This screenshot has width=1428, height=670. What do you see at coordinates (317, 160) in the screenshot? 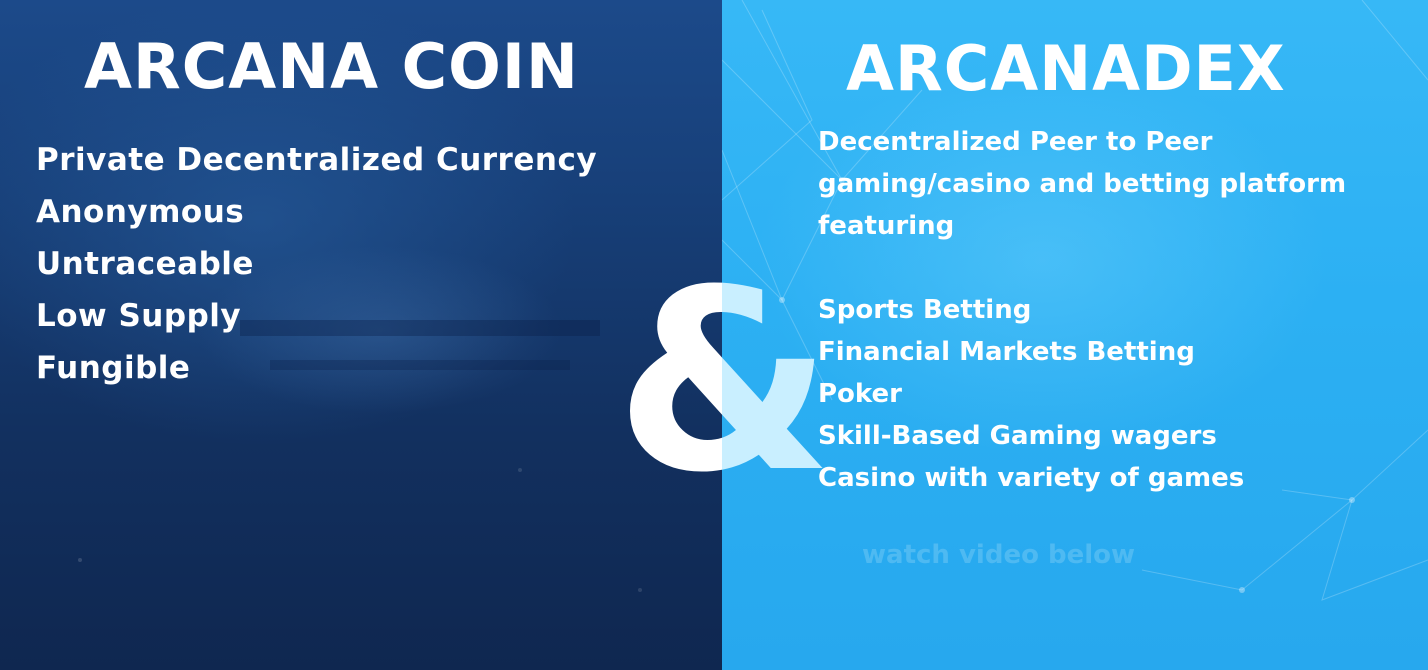
I see `feature-item: Private Decentralized Currency` at bounding box center [317, 160].